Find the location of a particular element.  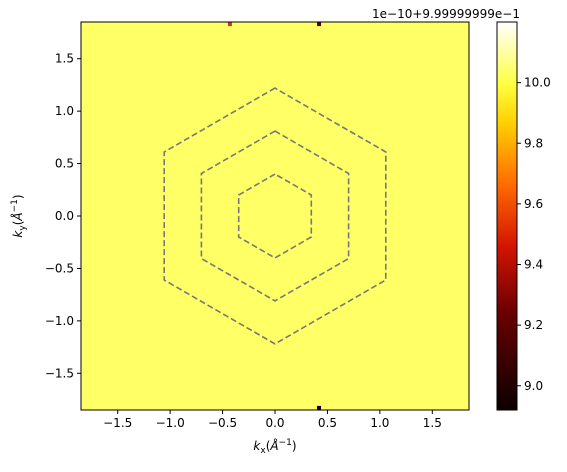

y-tick-label: 1.0 is located at coordinates (64, 111).